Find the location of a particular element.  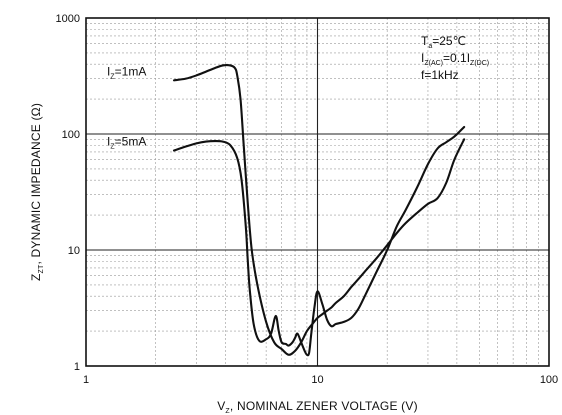

test-conditions: Ta=25℃IZ(AC)=0.1IZ(DC)f=1kHz is located at coordinates (455, 58).